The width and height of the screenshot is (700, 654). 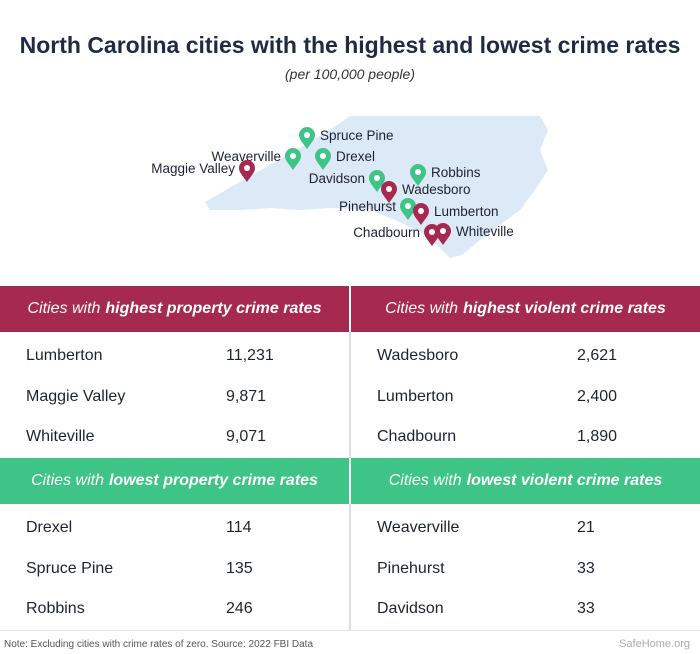 What do you see at coordinates (564, 480) in the screenshot?
I see `header-emphasis: lowest violent crime rates` at bounding box center [564, 480].